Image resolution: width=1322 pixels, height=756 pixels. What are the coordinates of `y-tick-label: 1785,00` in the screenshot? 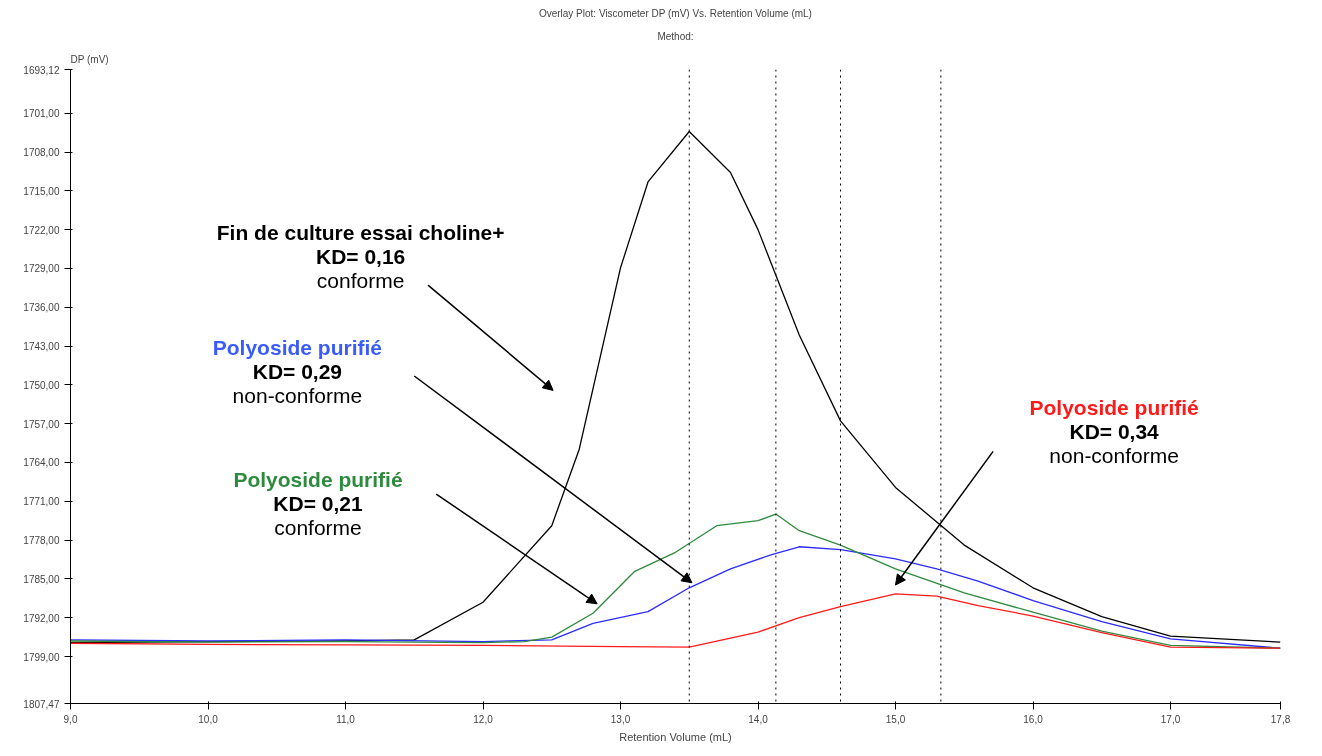 It's located at (41, 579).